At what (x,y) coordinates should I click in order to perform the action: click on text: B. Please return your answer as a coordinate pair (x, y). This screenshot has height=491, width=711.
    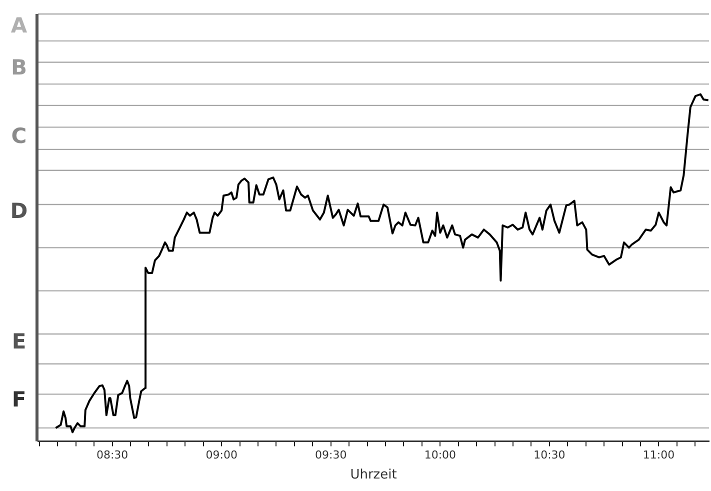
    Looking at the image, I should click on (19, 68).